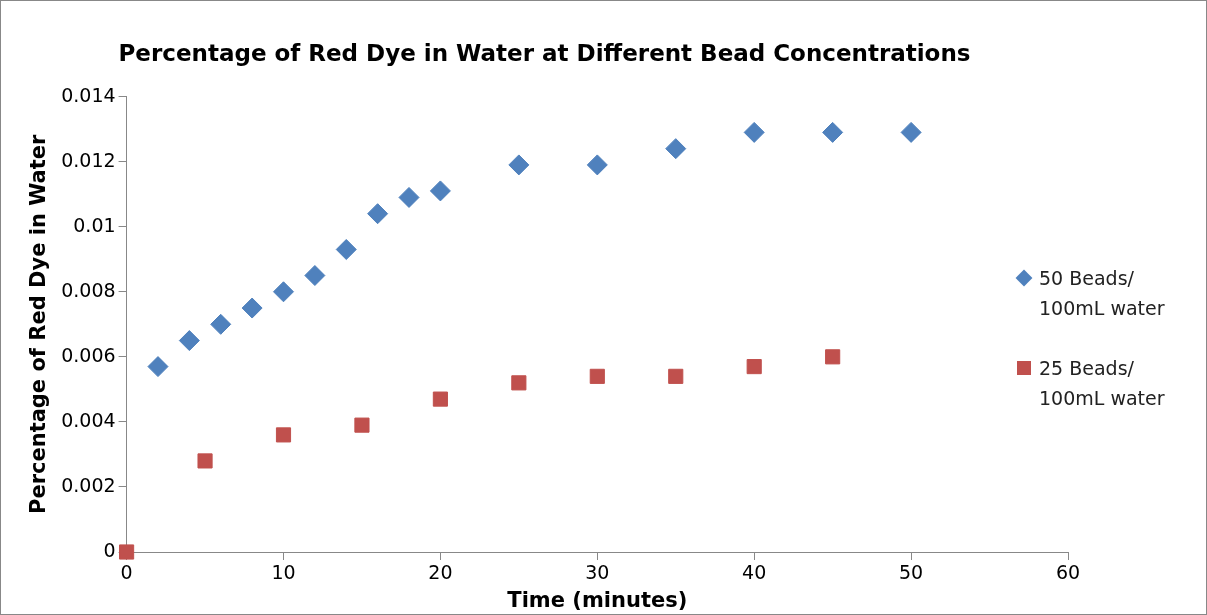 This screenshot has width=1207, height=615. I want to click on x-tick-label: 60, so click(1068, 572).